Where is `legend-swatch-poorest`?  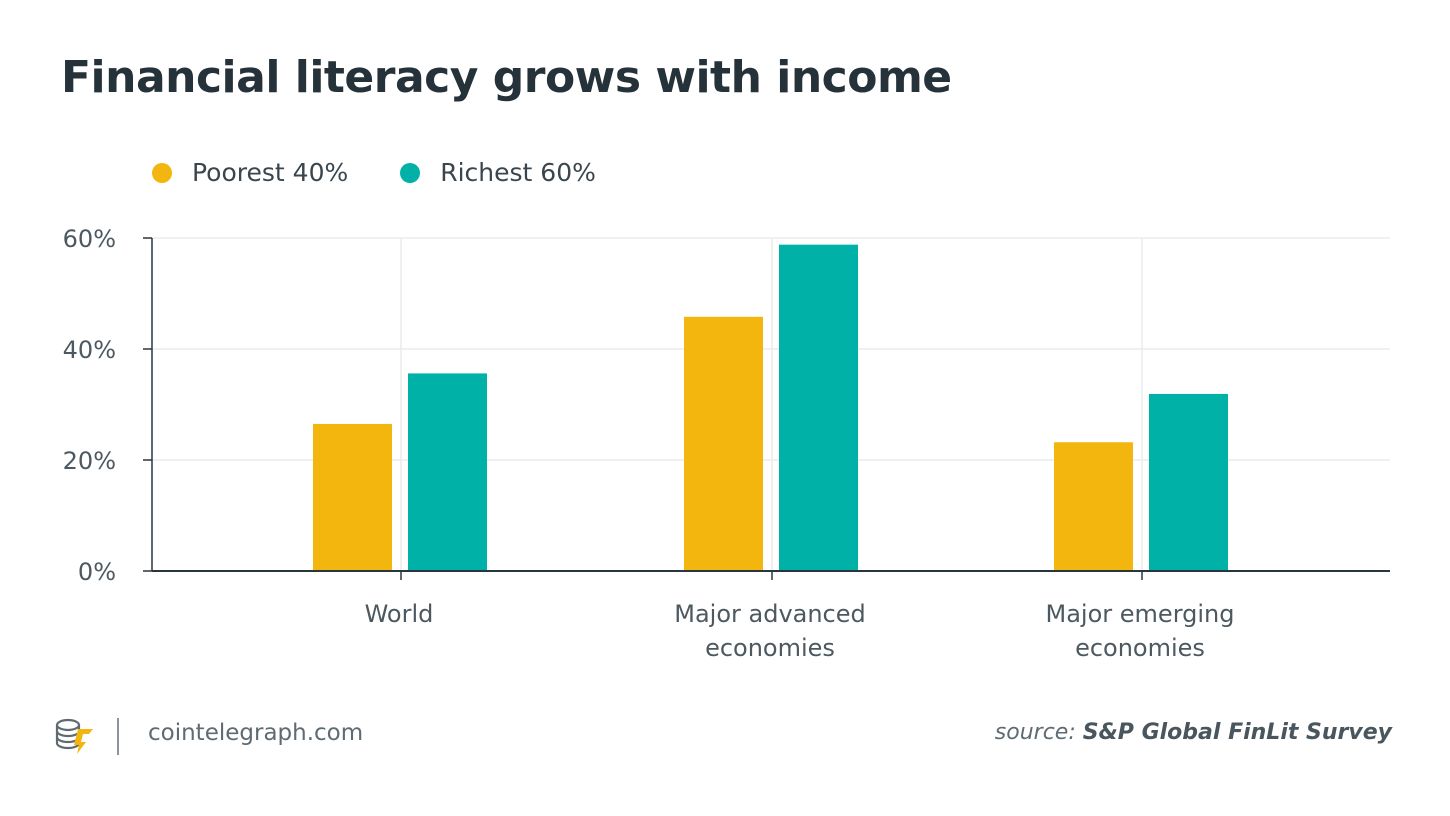
legend-swatch-poorest is located at coordinates (162, 172).